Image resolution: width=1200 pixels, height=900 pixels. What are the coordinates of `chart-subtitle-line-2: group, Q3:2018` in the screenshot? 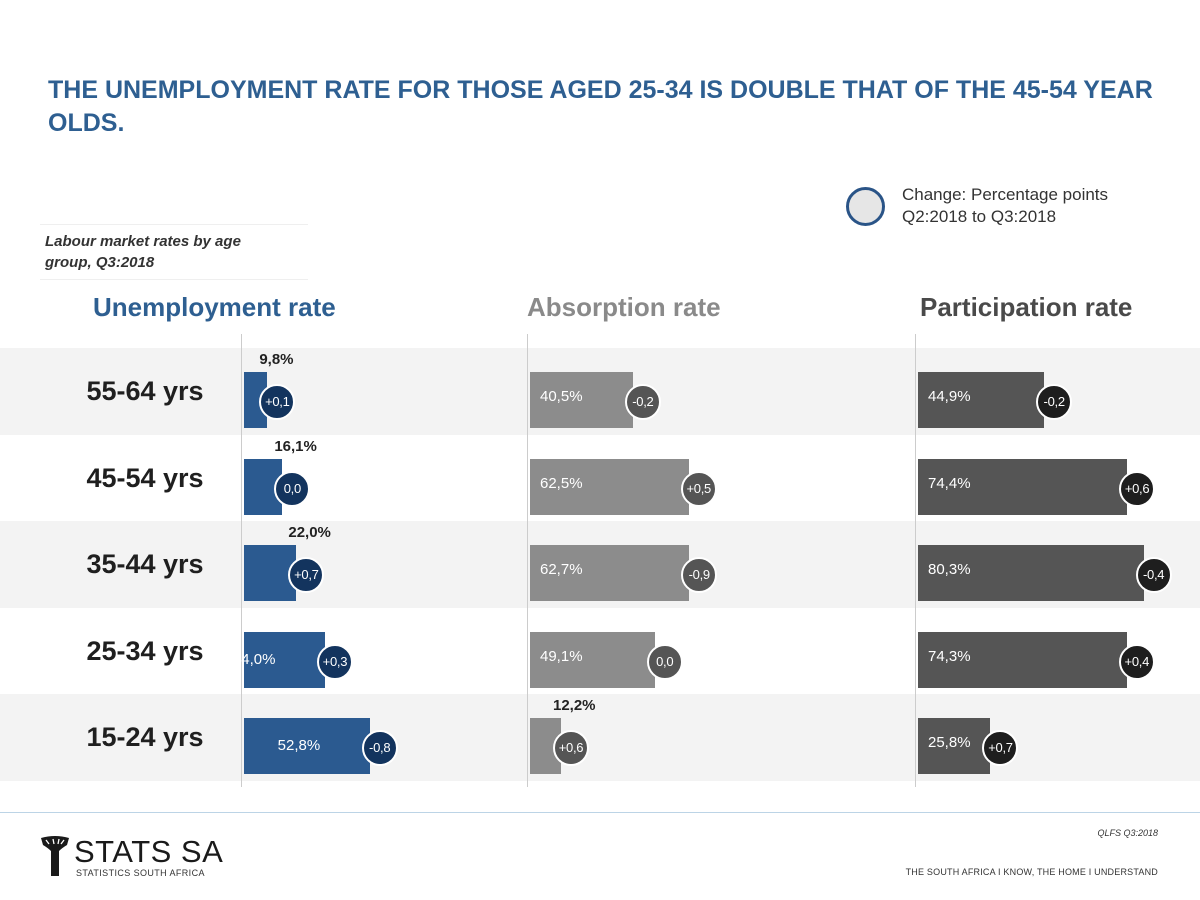 It's located at (100, 262).